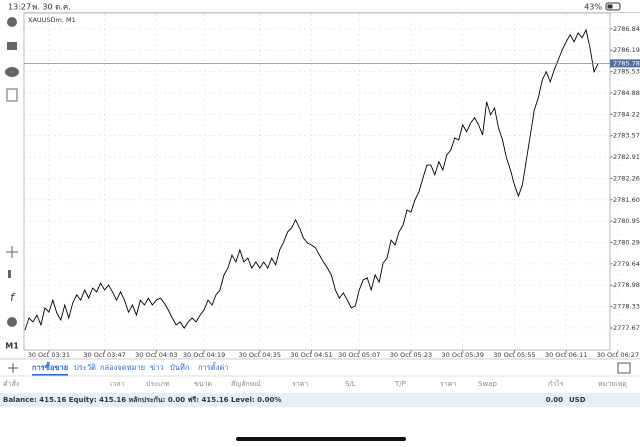 This screenshot has width=640, height=447. I want to click on x-tick-label: 30 Oct 06:11, so click(566, 355).